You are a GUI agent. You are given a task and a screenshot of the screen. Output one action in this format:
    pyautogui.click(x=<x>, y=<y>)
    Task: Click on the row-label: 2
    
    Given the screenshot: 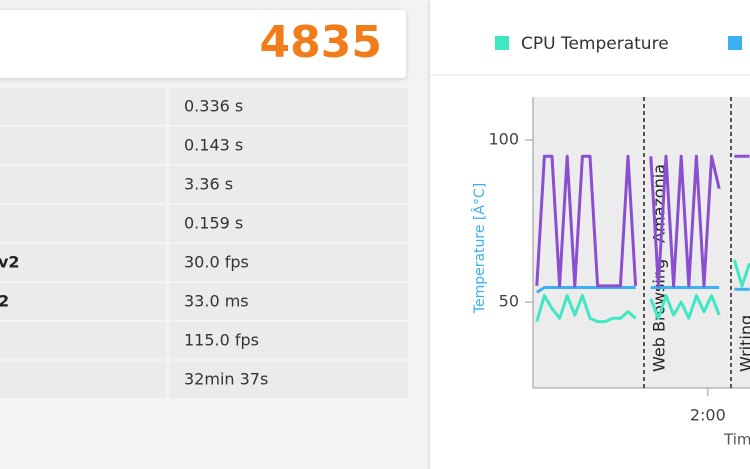 What is the action you would take?
    pyautogui.click(x=4, y=301)
    